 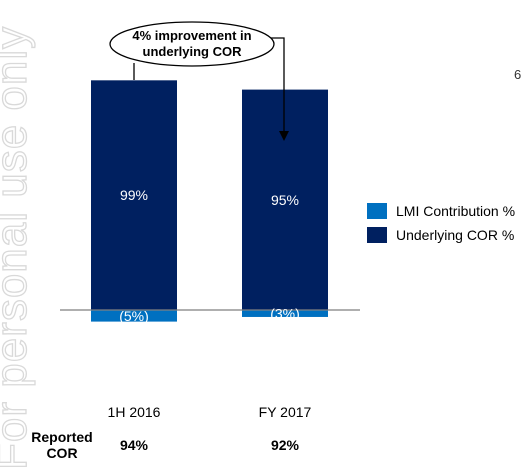 I want to click on callout-arrow-head, so click(x=284, y=136).